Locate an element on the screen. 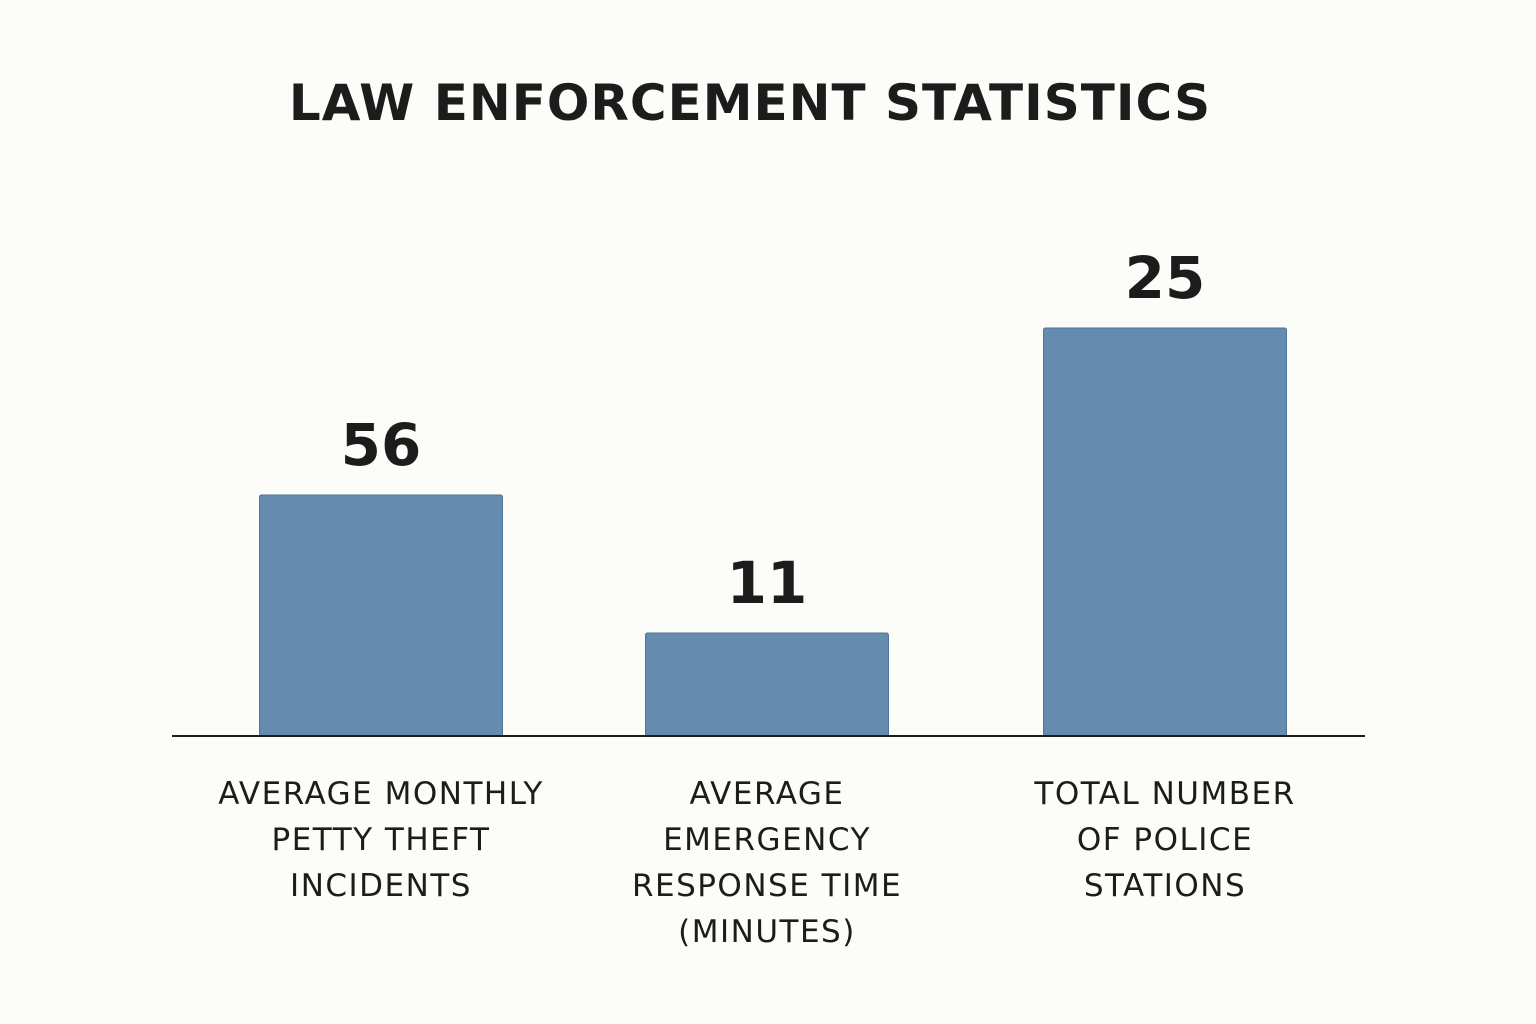 This screenshot has height=1024, width=1536. category-label-line: PETTY THEFT is located at coordinates (381, 840).